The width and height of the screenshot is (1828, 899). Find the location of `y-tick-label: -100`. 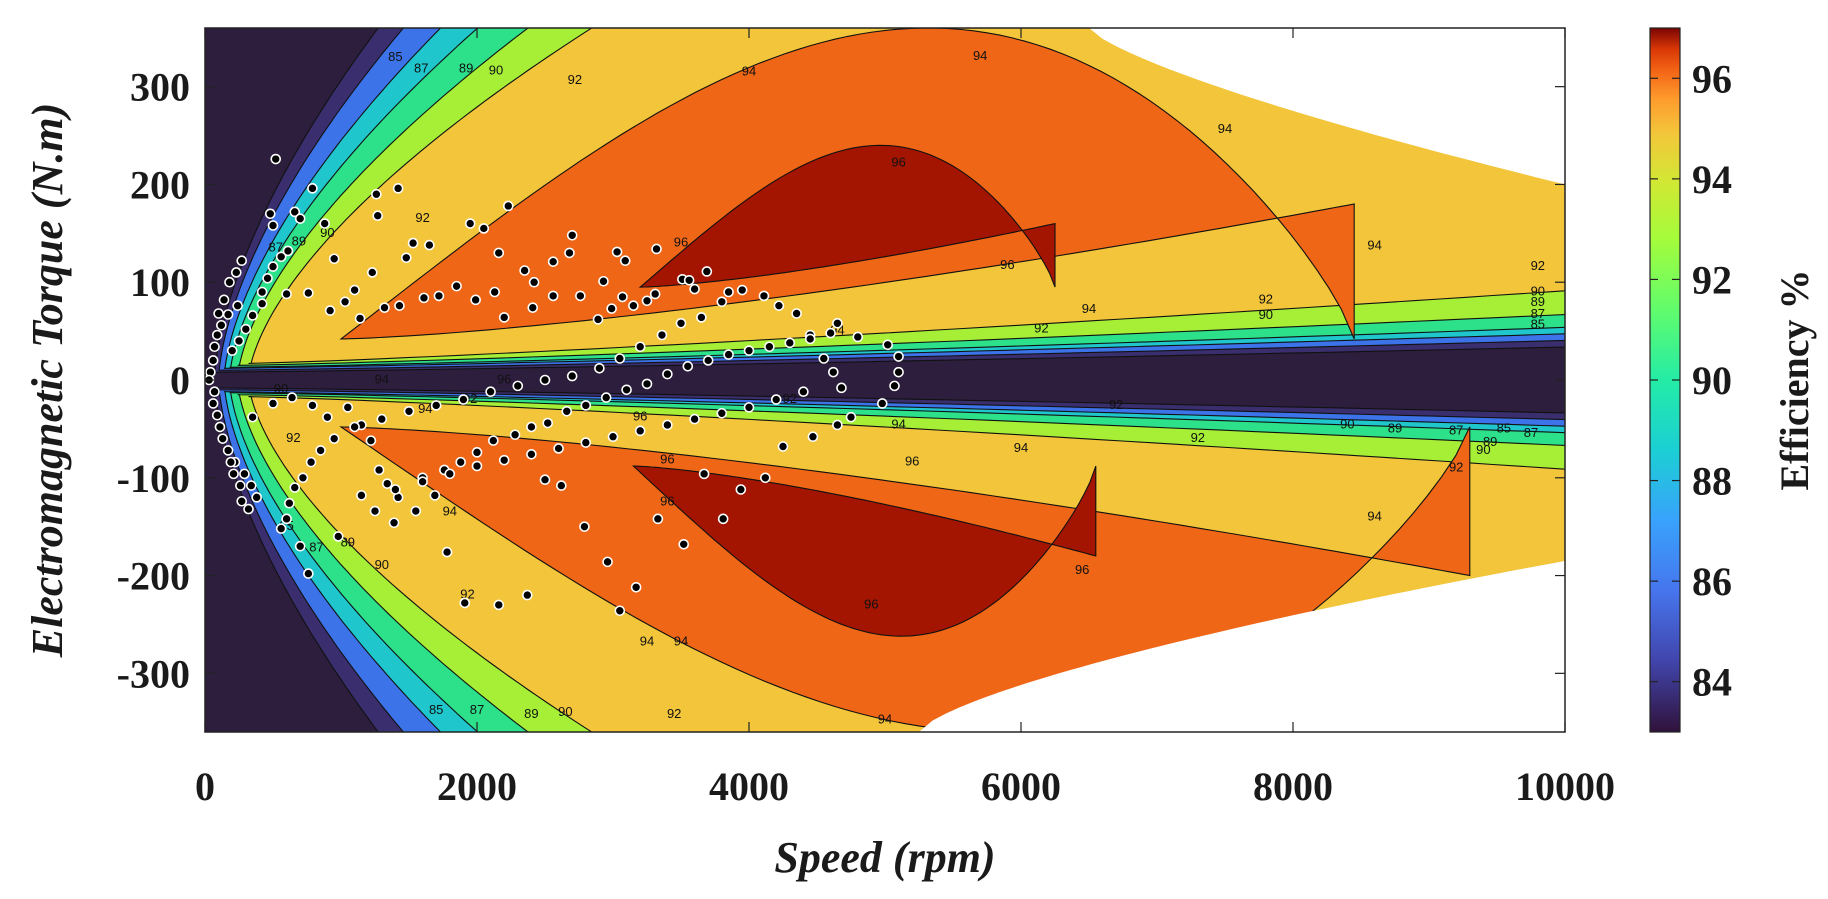

y-tick-label: -100 is located at coordinates (153, 478).